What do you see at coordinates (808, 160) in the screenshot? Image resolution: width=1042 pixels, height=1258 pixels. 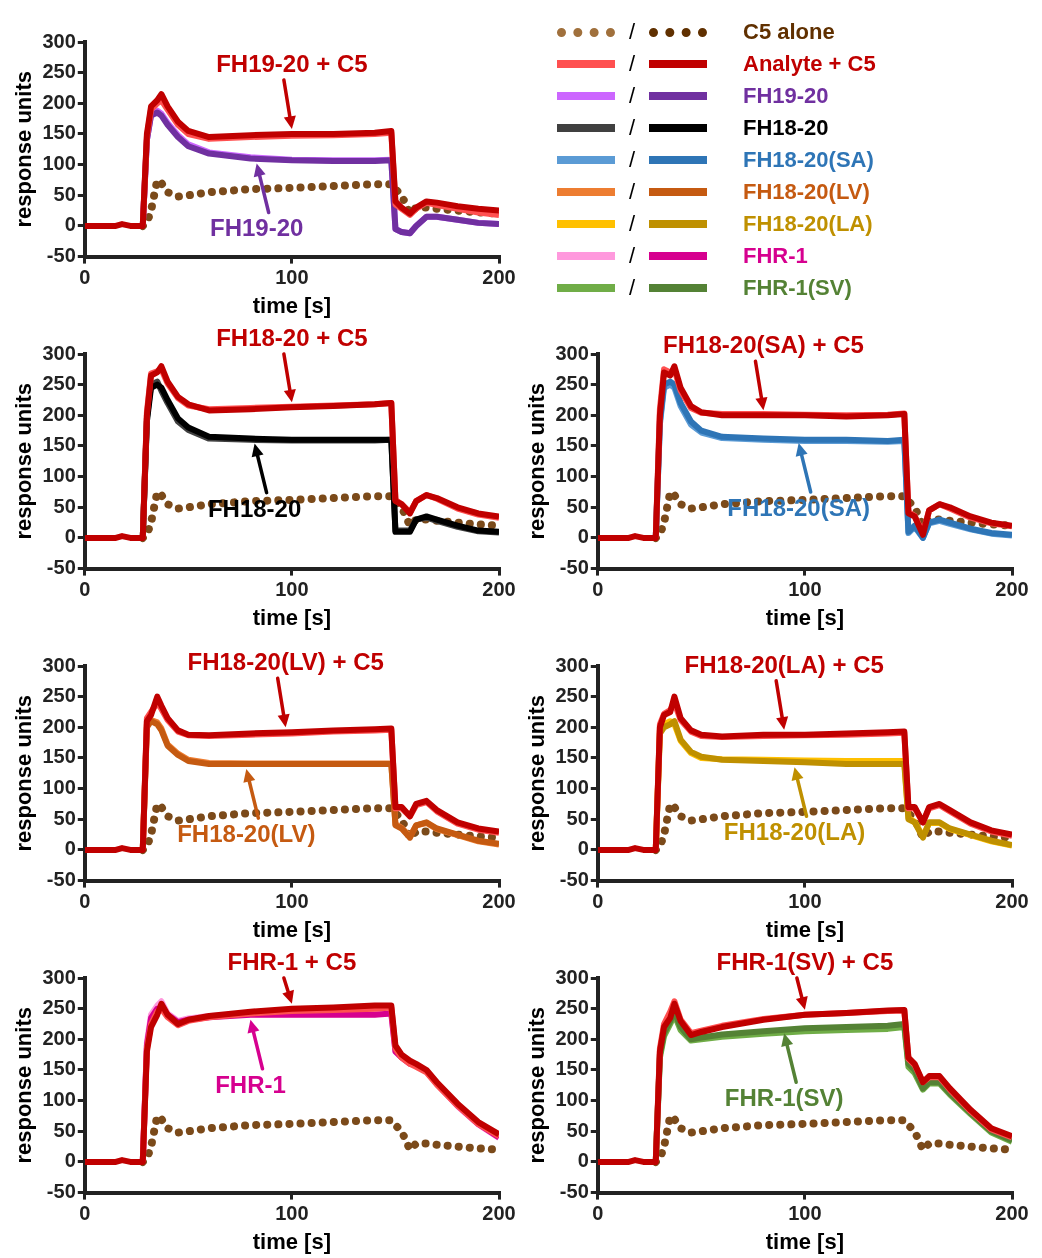 I see `category-label: FH18-20(SA)` at bounding box center [808, 160].